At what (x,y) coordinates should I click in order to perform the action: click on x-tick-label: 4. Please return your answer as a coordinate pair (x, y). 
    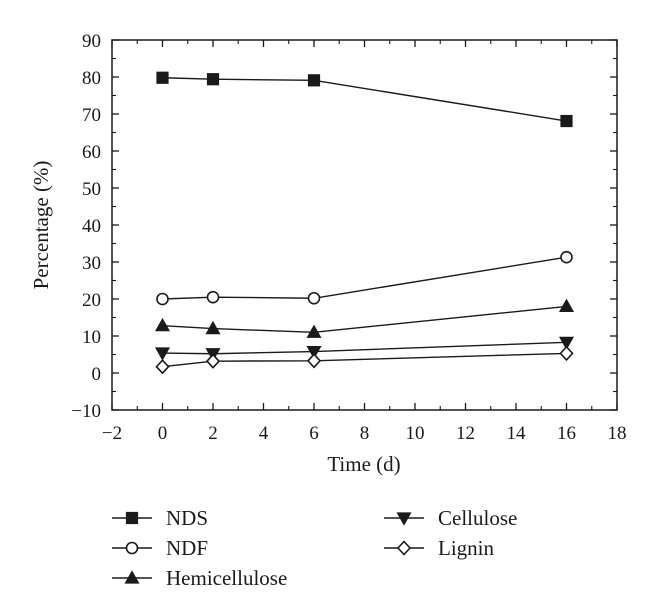
    Looking at the image, I should click on (264, 433).